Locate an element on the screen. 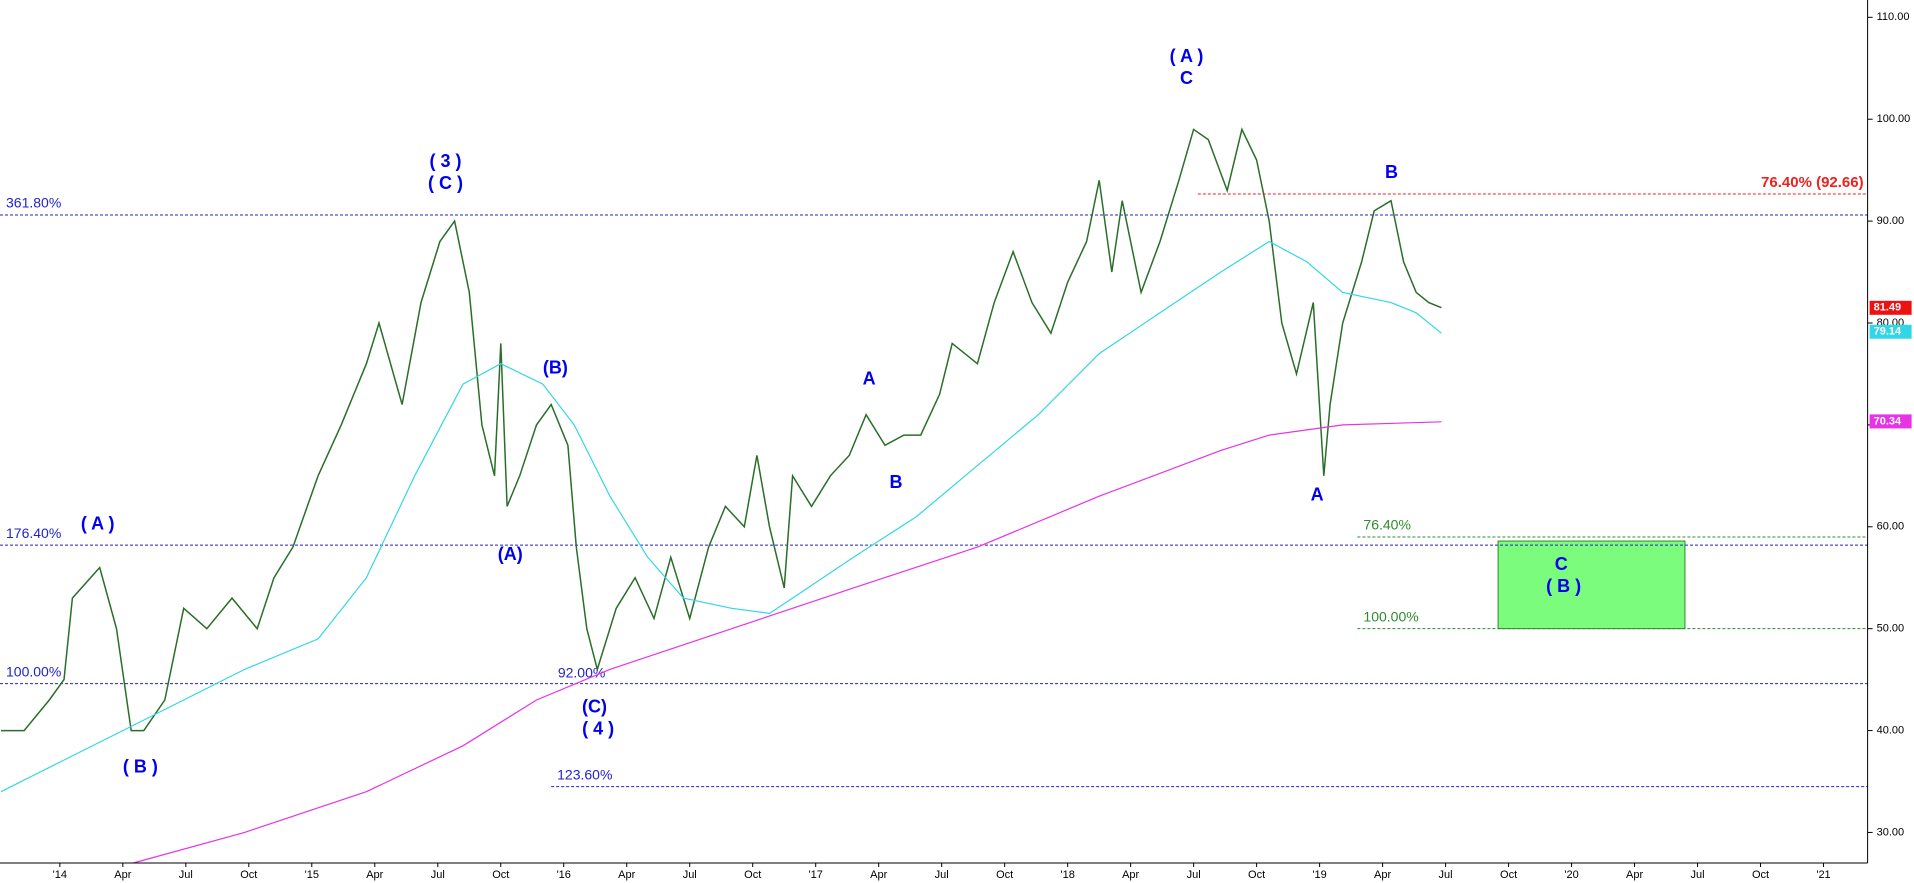 This screenshot has height=883, width=1914. y-tick-label: 40.00 is located at coordinates (1891, 730).